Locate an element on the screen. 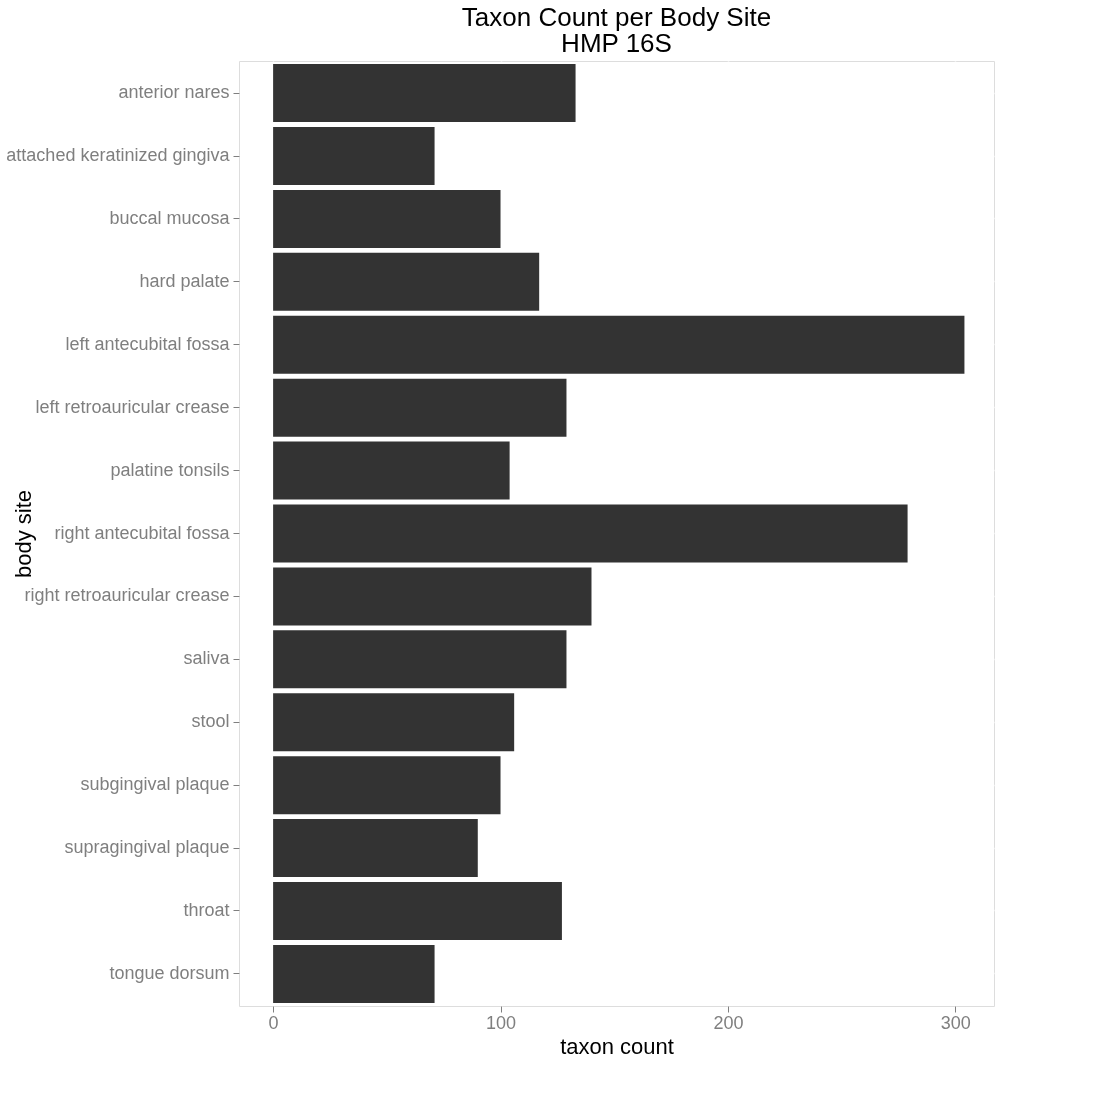 This screenshot has height=1100, width=1101. y-tick-label: right antecubital fossa is located at coordinates (142, 532).